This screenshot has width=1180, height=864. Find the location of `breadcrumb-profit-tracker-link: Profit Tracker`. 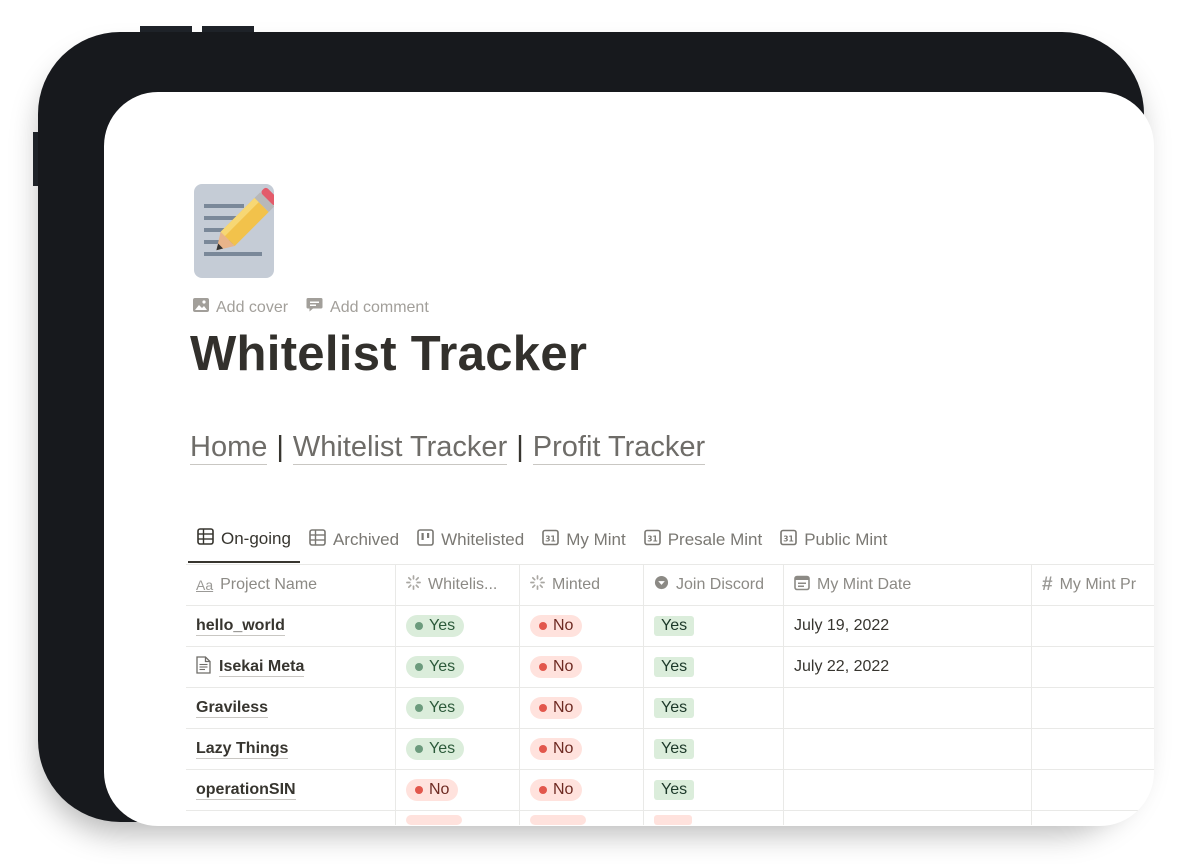

breadcrumb-profit-tracker-link: Profit Tracker is located at coordinates (619, 448).